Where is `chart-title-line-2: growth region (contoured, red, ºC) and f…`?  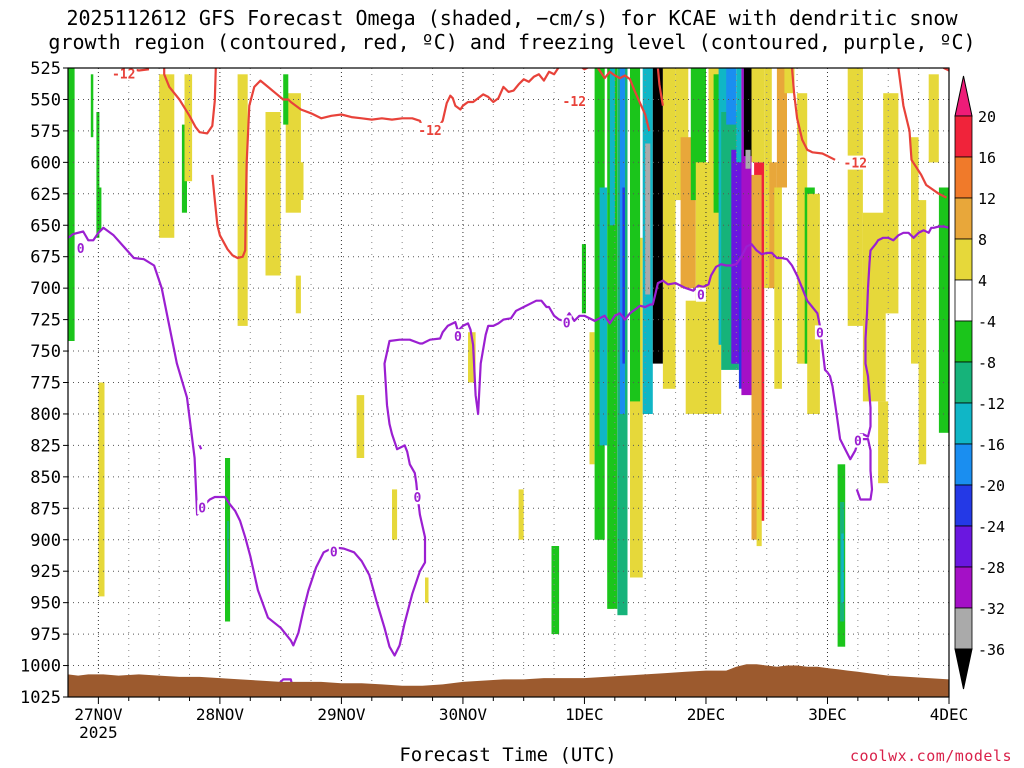 chart-title-line-2: growth region (contoured, red, ºC) and f… is located at coordinates (512, 42).